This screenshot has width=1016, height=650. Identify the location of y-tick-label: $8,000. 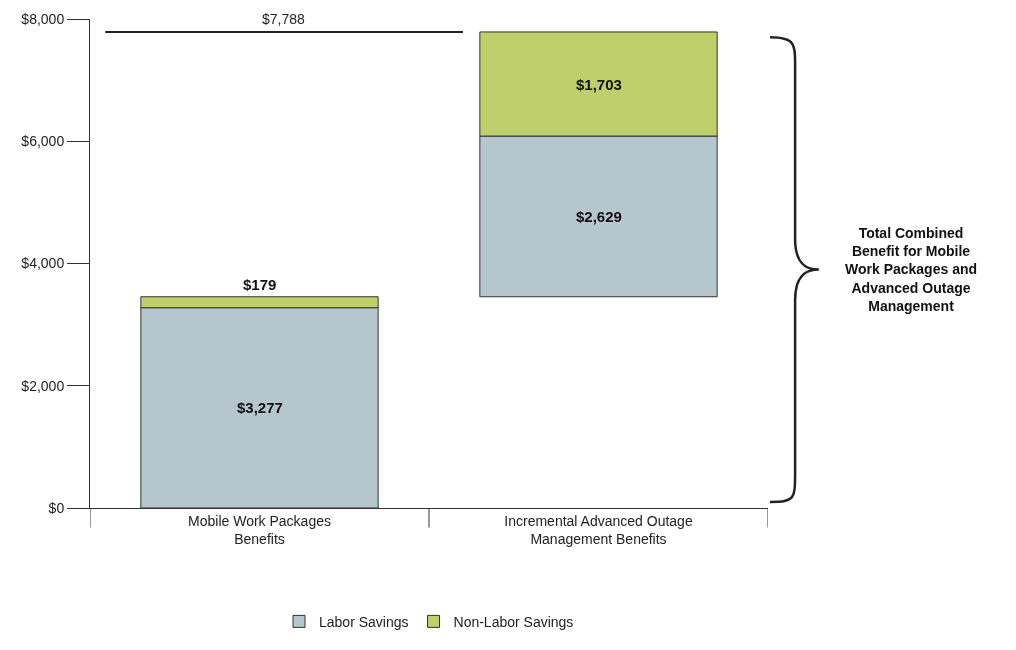
(43, 18).